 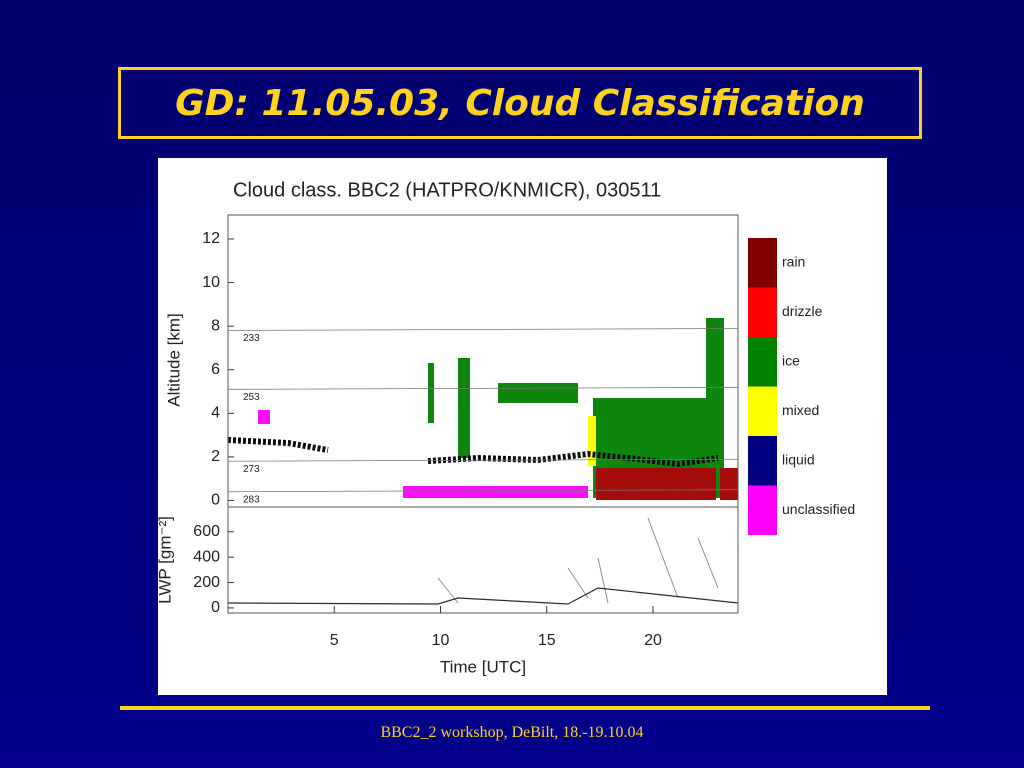 What do you see at coordinates (166, 560) in the screenshot?
I see `lwp-axis-label: LWP [gm⁻²]` at bounding box center [166, 560].